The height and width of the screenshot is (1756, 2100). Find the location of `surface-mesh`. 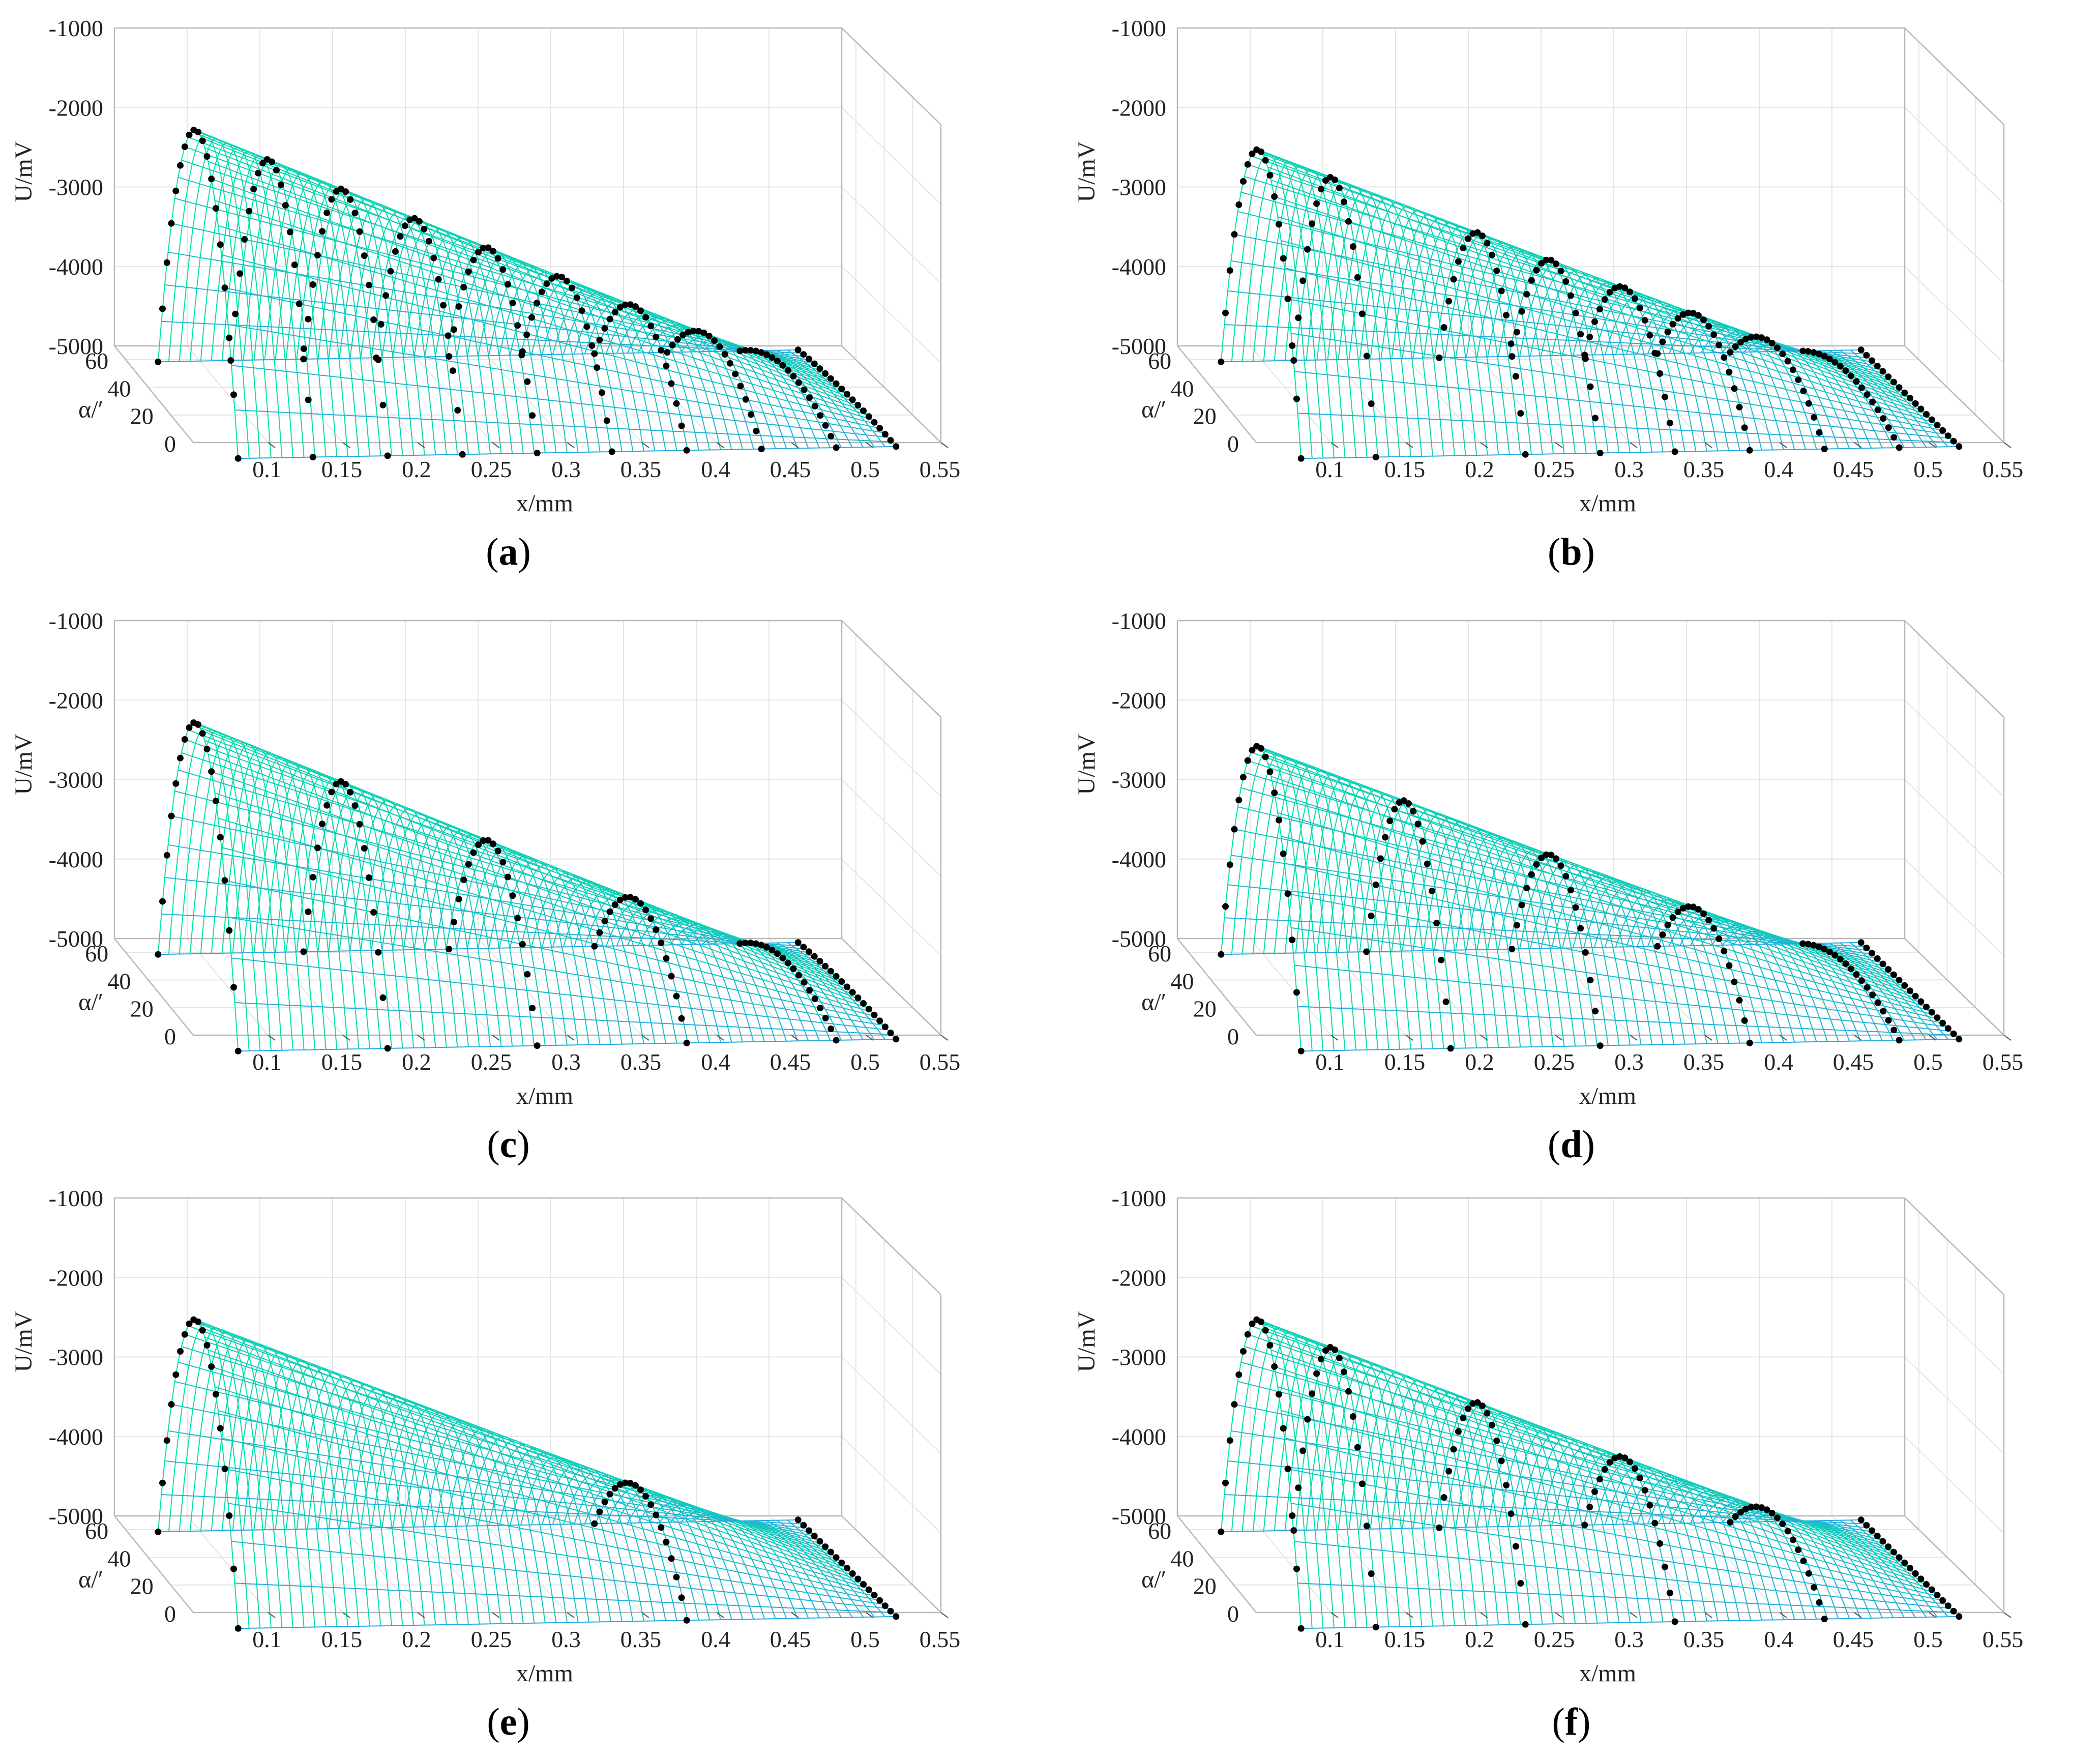

surface-mesh is located at coordinates (527, 887).